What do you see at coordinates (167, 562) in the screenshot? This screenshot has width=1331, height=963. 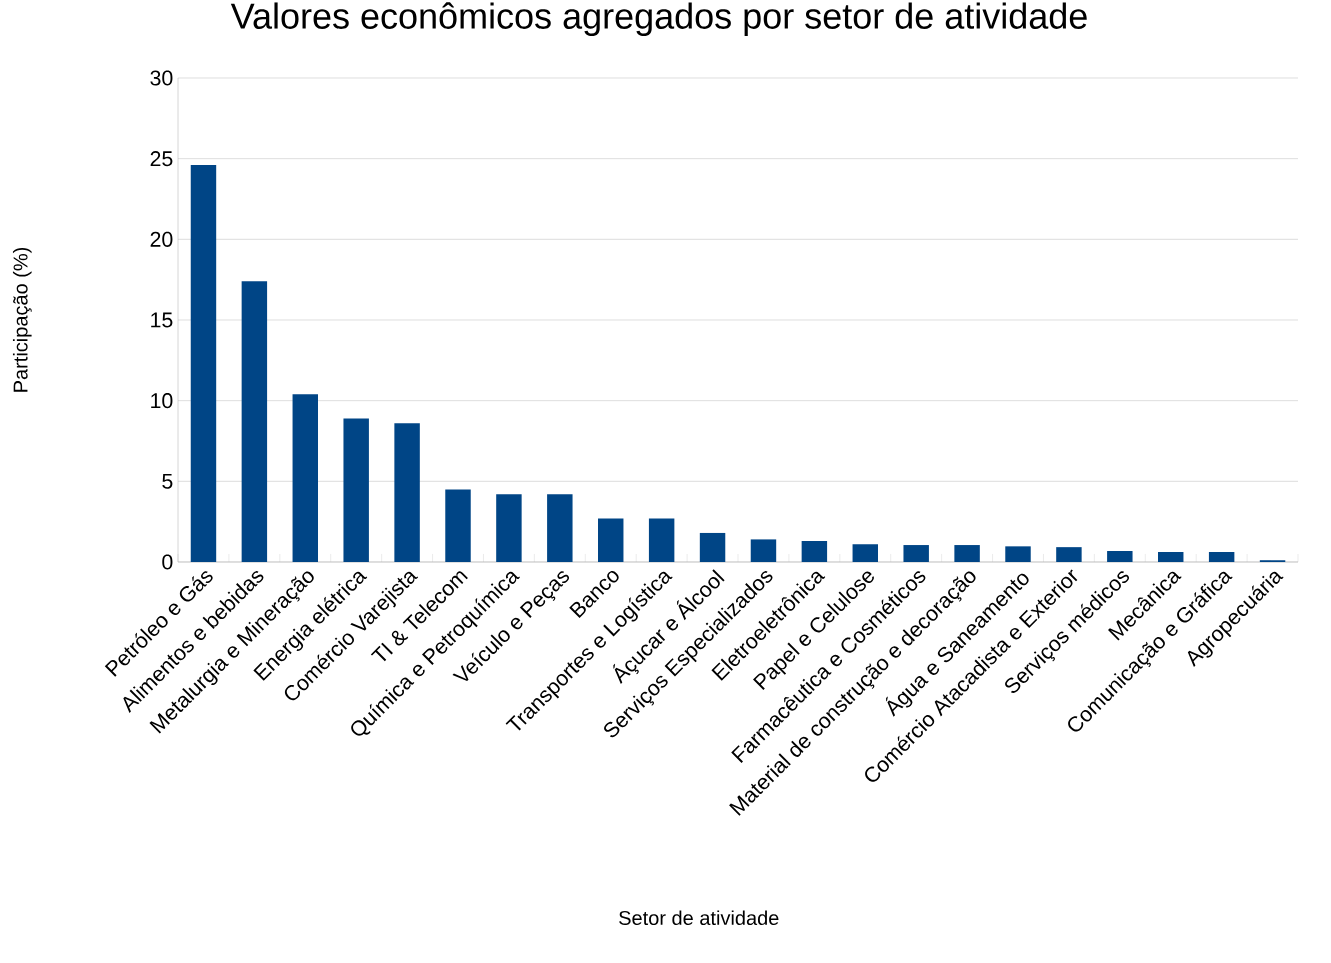 I see `y-tick-label: 0` at bounding box center [167, 562].